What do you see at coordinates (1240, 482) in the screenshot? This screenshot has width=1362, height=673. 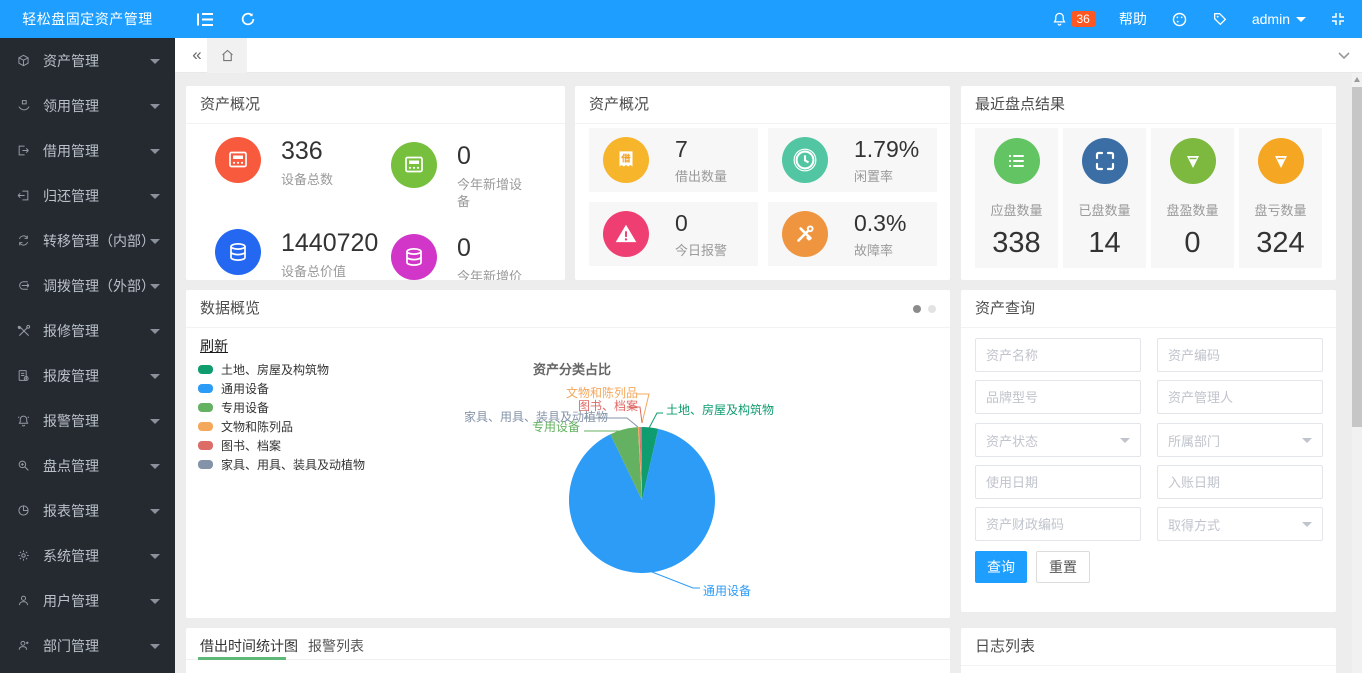 I see `entry-date-input` at bounding box center [1240, 482].